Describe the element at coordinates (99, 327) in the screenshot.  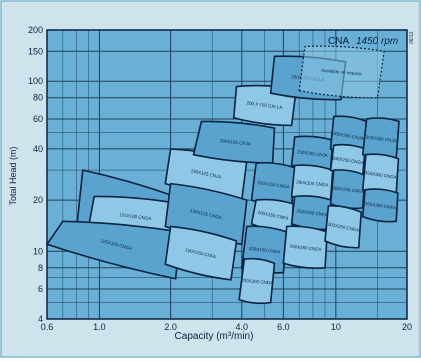
I see `x-tick-label: 1.0` at that location.